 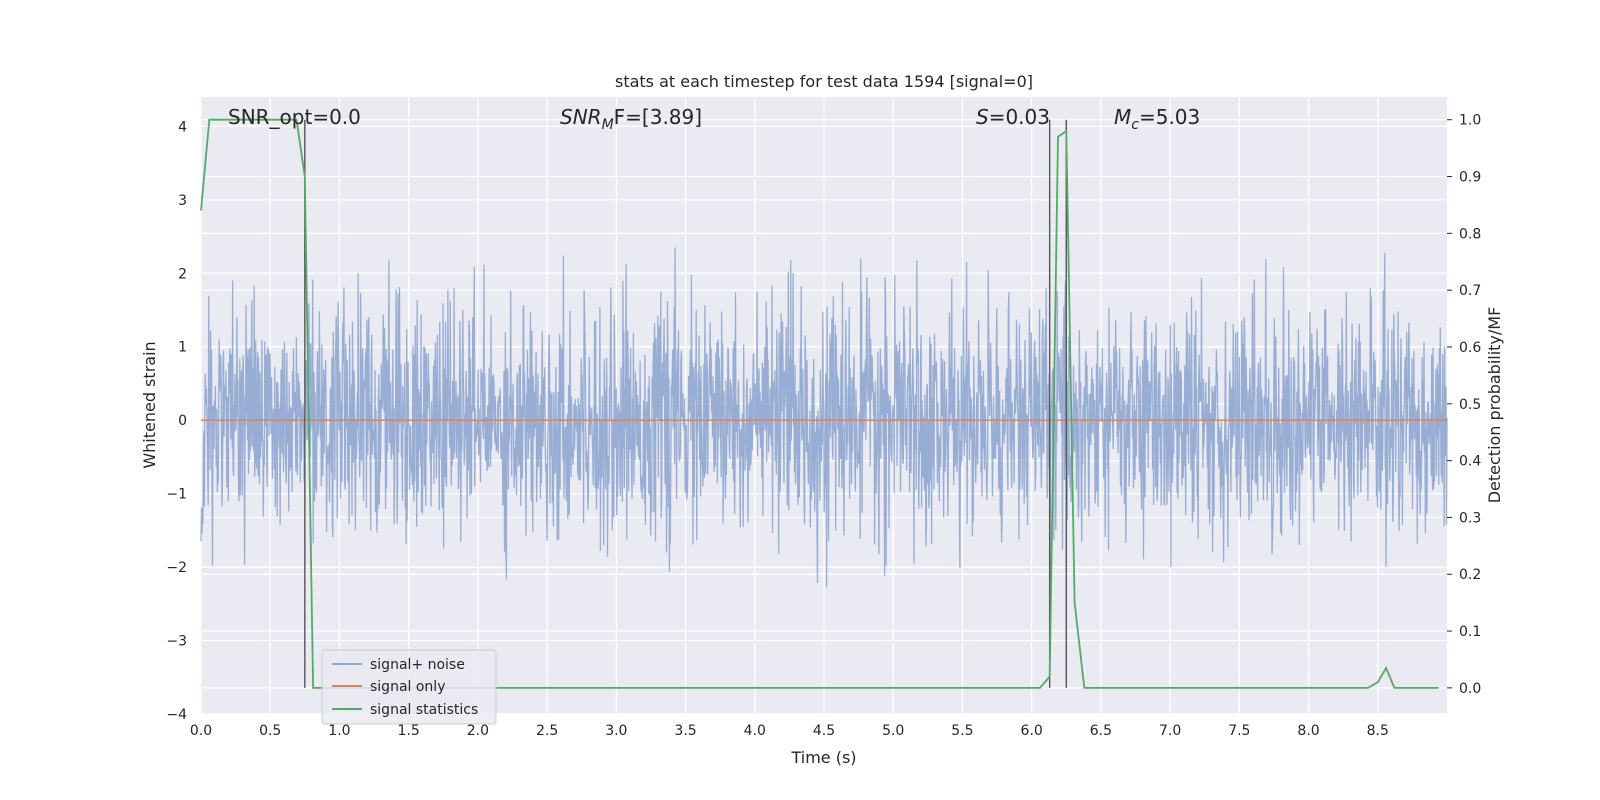 What do you see at coordinates (176, 715) in the screenshot?
I see `y-left-tick-label: −4` at bounding box center [176, 715].